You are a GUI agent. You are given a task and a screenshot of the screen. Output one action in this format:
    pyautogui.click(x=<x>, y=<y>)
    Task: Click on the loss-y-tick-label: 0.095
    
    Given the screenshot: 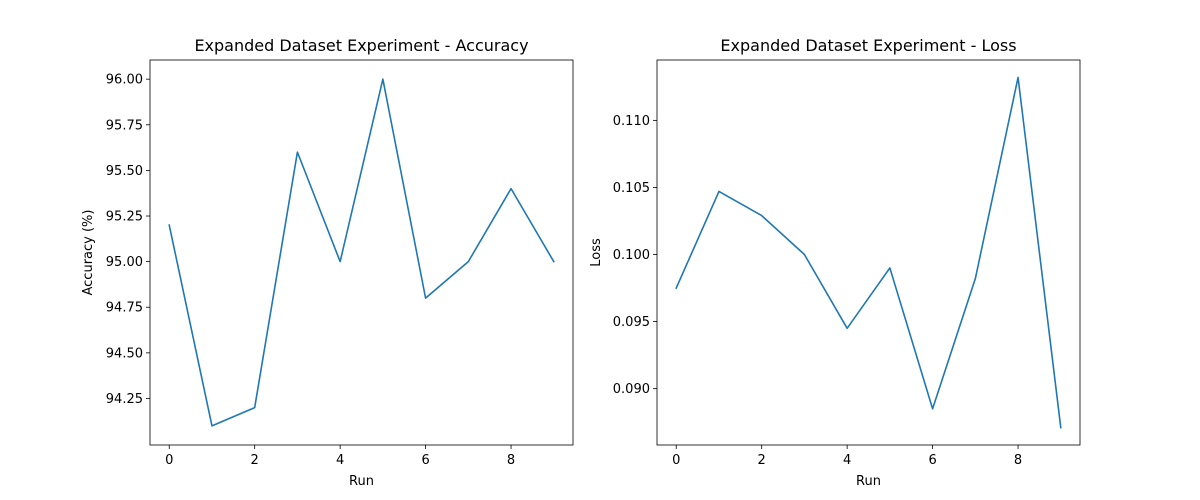 What is the action you would take?
    pyautogui.click(x=631, y=322)
    